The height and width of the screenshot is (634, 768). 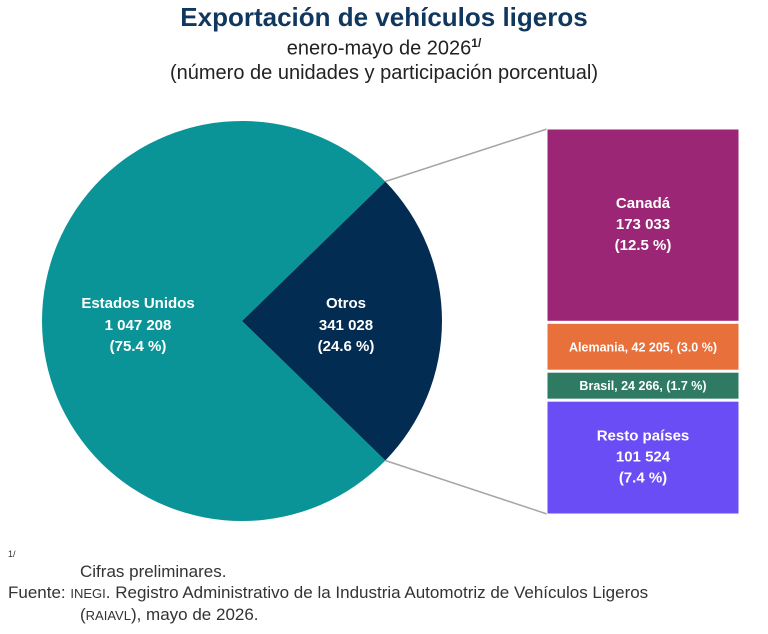 I want to click on label-resto-paises-name: Resto países, so click(x=643, y=436).